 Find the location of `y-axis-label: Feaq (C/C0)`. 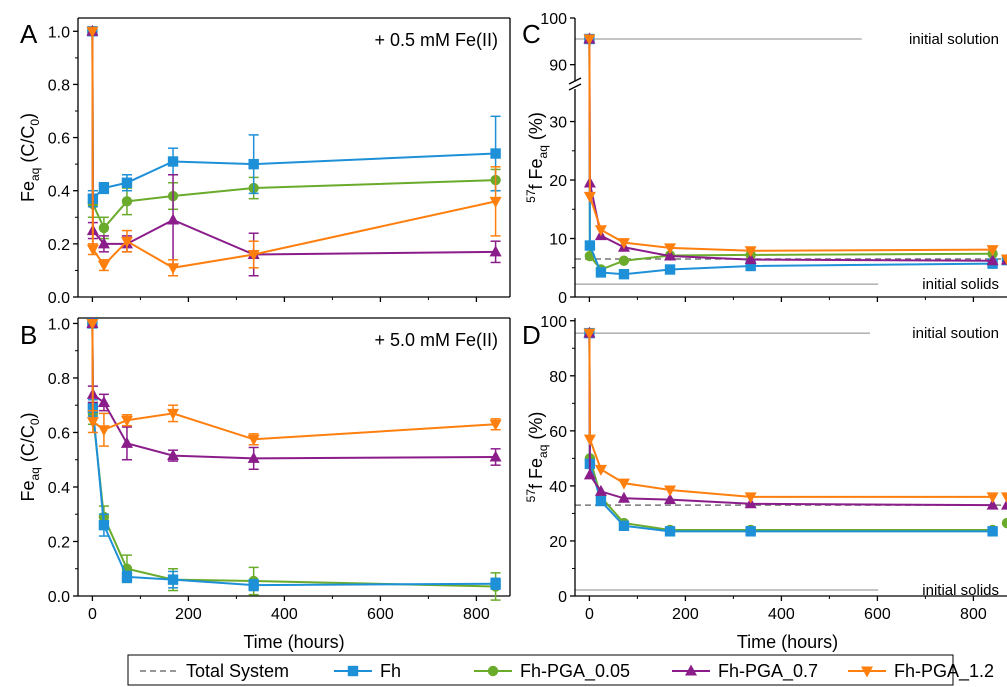

y-axis-label: Feaq (C/C0) is located at coordinates (30, 157).